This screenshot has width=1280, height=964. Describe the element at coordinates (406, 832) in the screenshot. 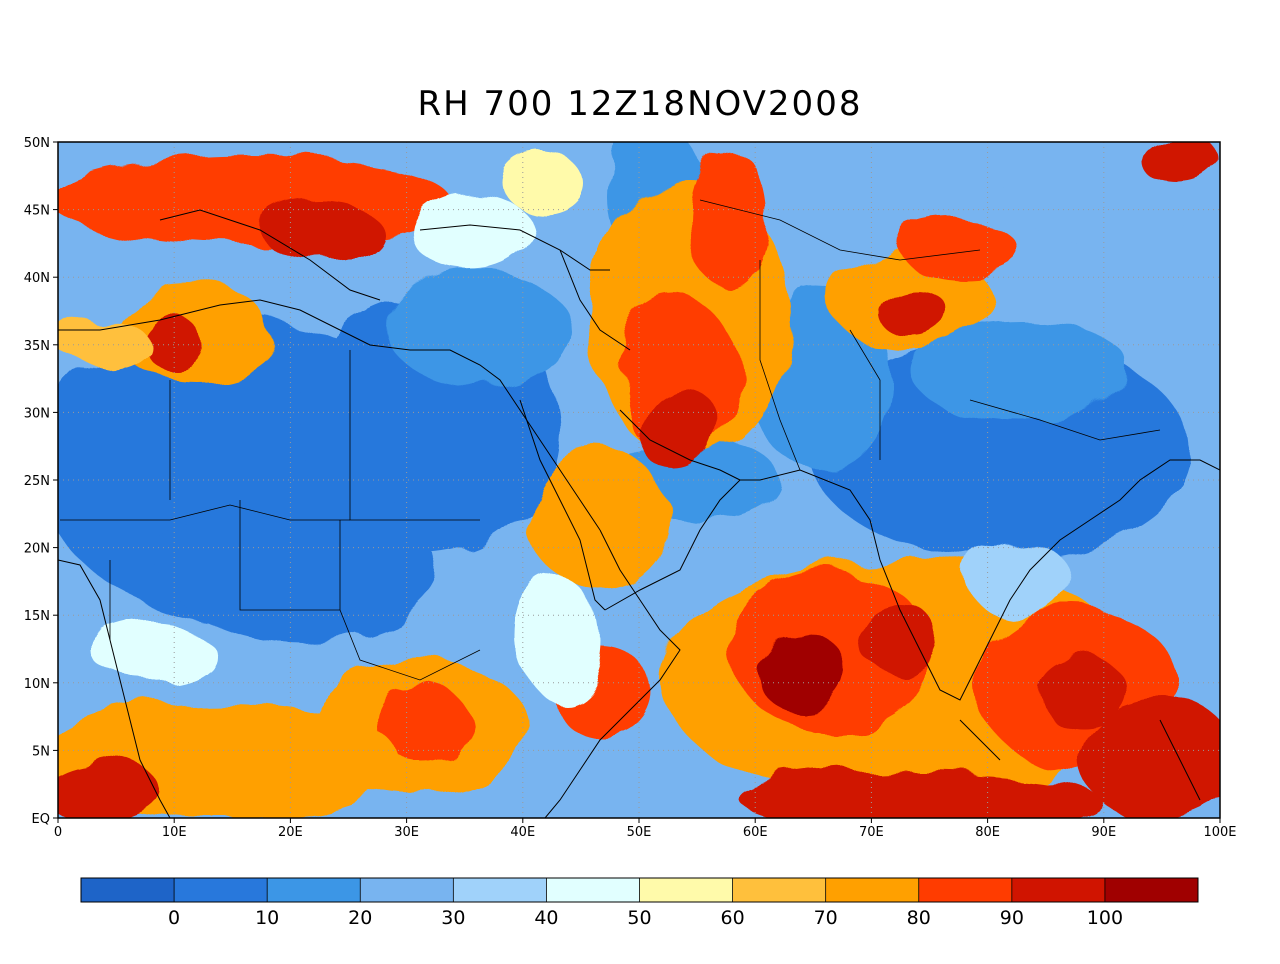

I see `lon-tick-label: 30E` at that location.